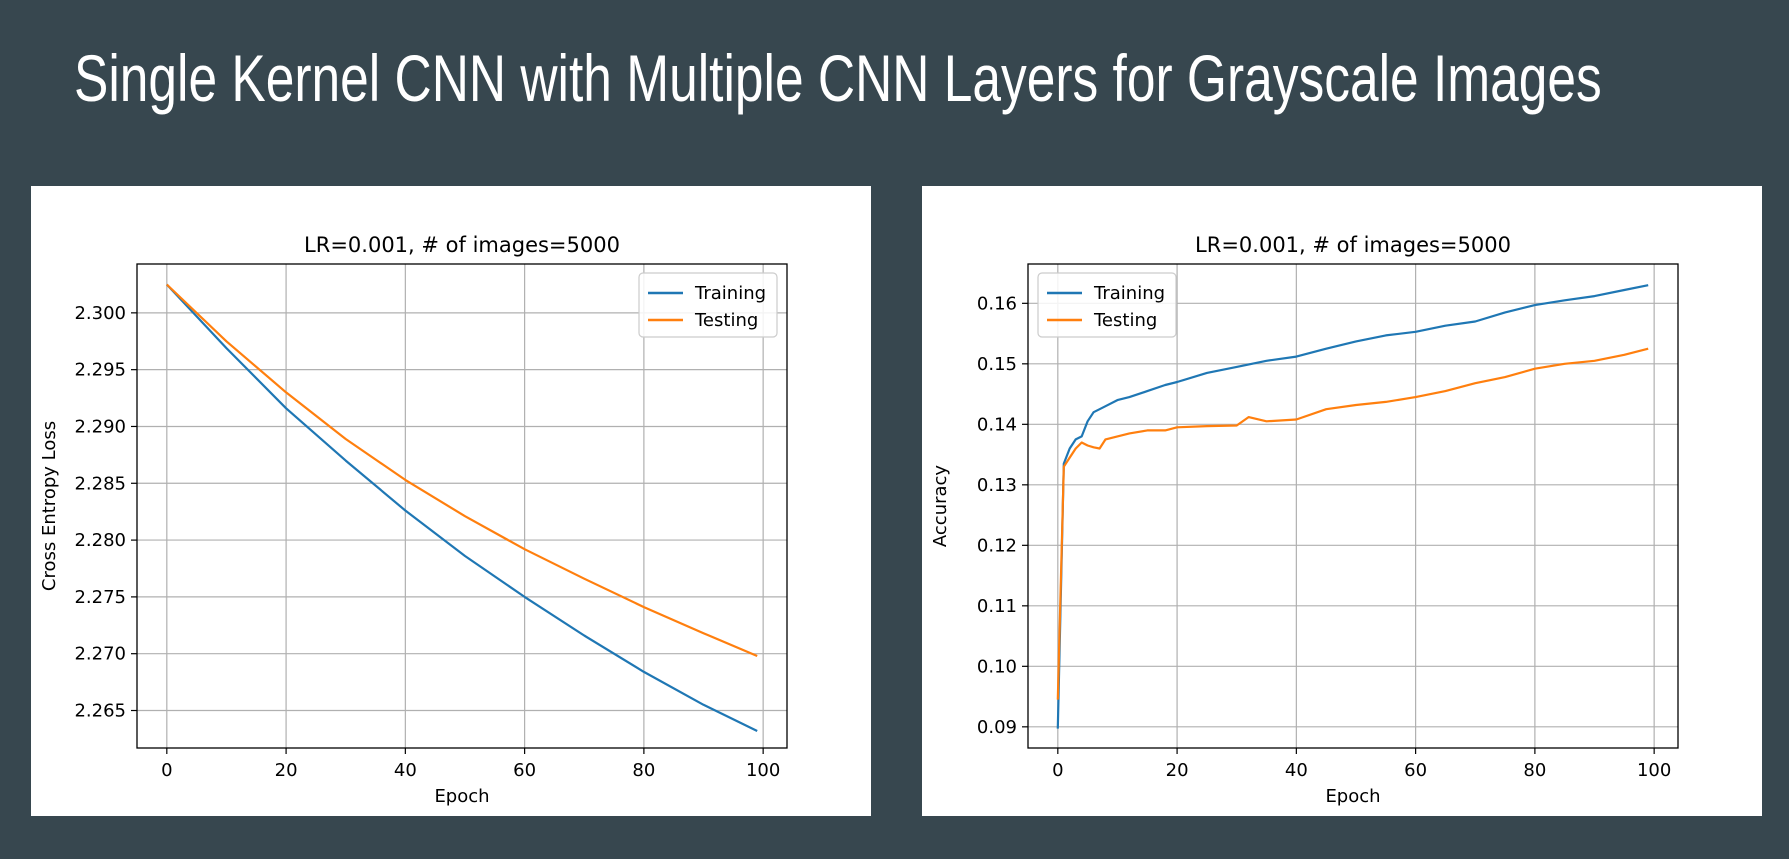 This screenshot has width=1789, height=859. Describe the element at coordinates (997, 485) in the screenshot. I see `y-tick-label: 0.13` at that location.